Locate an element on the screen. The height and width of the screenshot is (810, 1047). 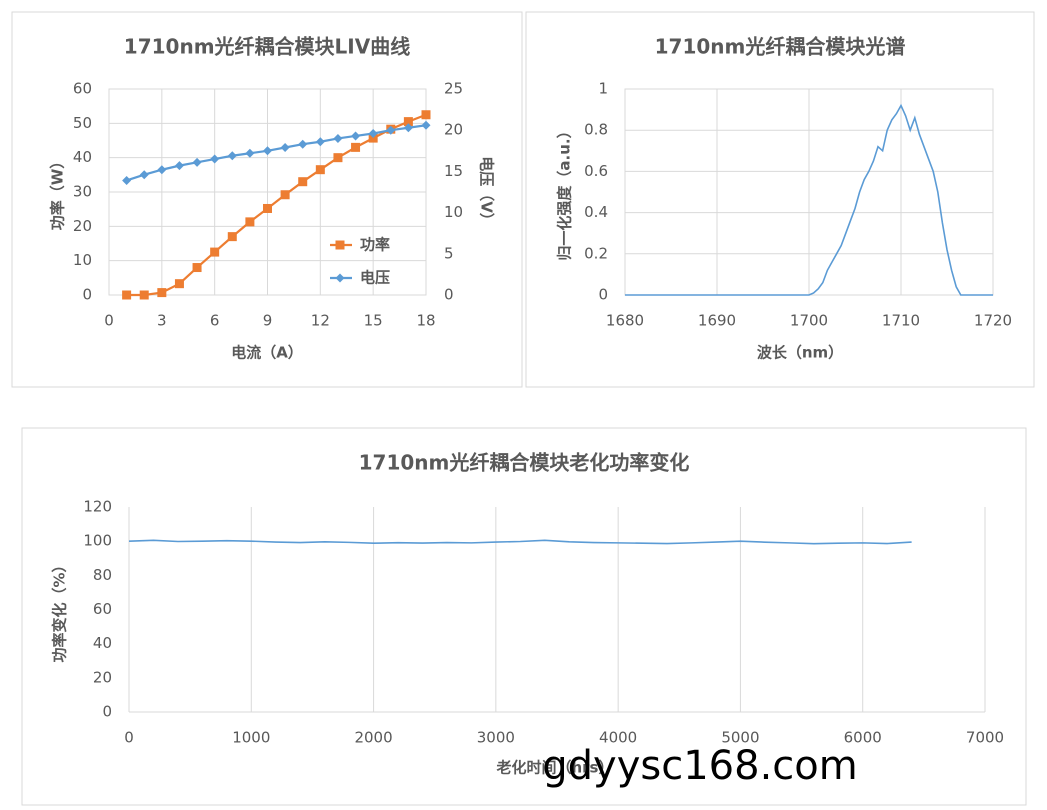
chart-title: 1710nm光纤耦合模块老化功率变化 is located at coordinates (524, 463).